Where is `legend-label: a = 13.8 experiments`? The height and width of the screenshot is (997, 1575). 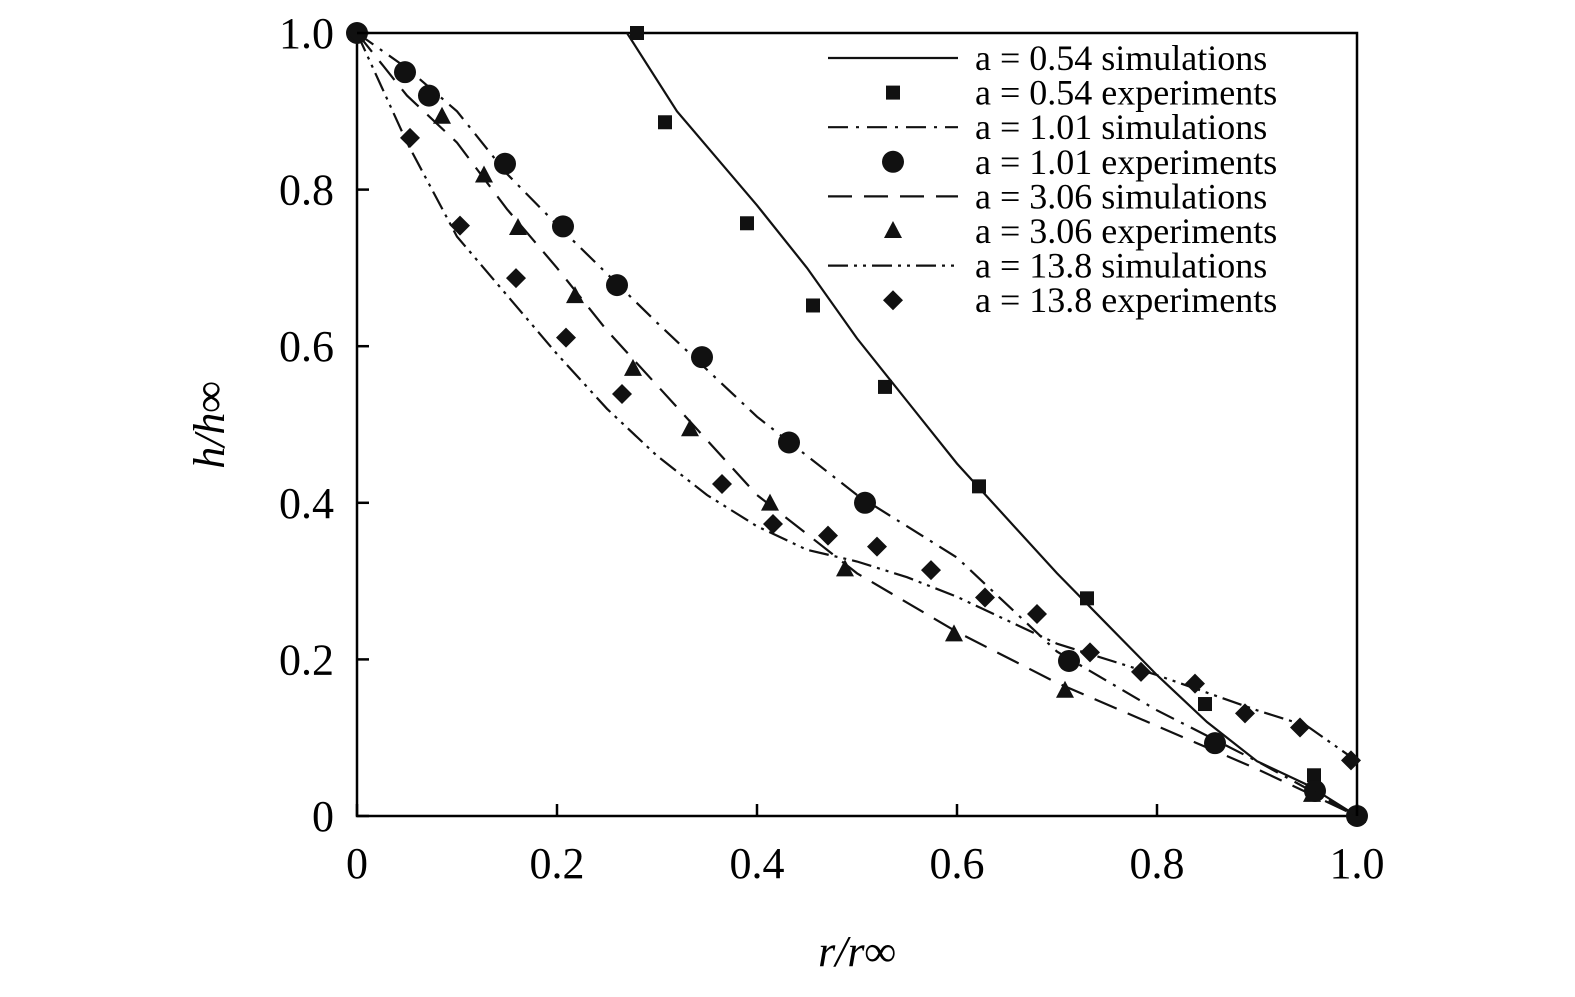 legend-label: a = 13.8 experiments is located at coordinates (1126, 300).